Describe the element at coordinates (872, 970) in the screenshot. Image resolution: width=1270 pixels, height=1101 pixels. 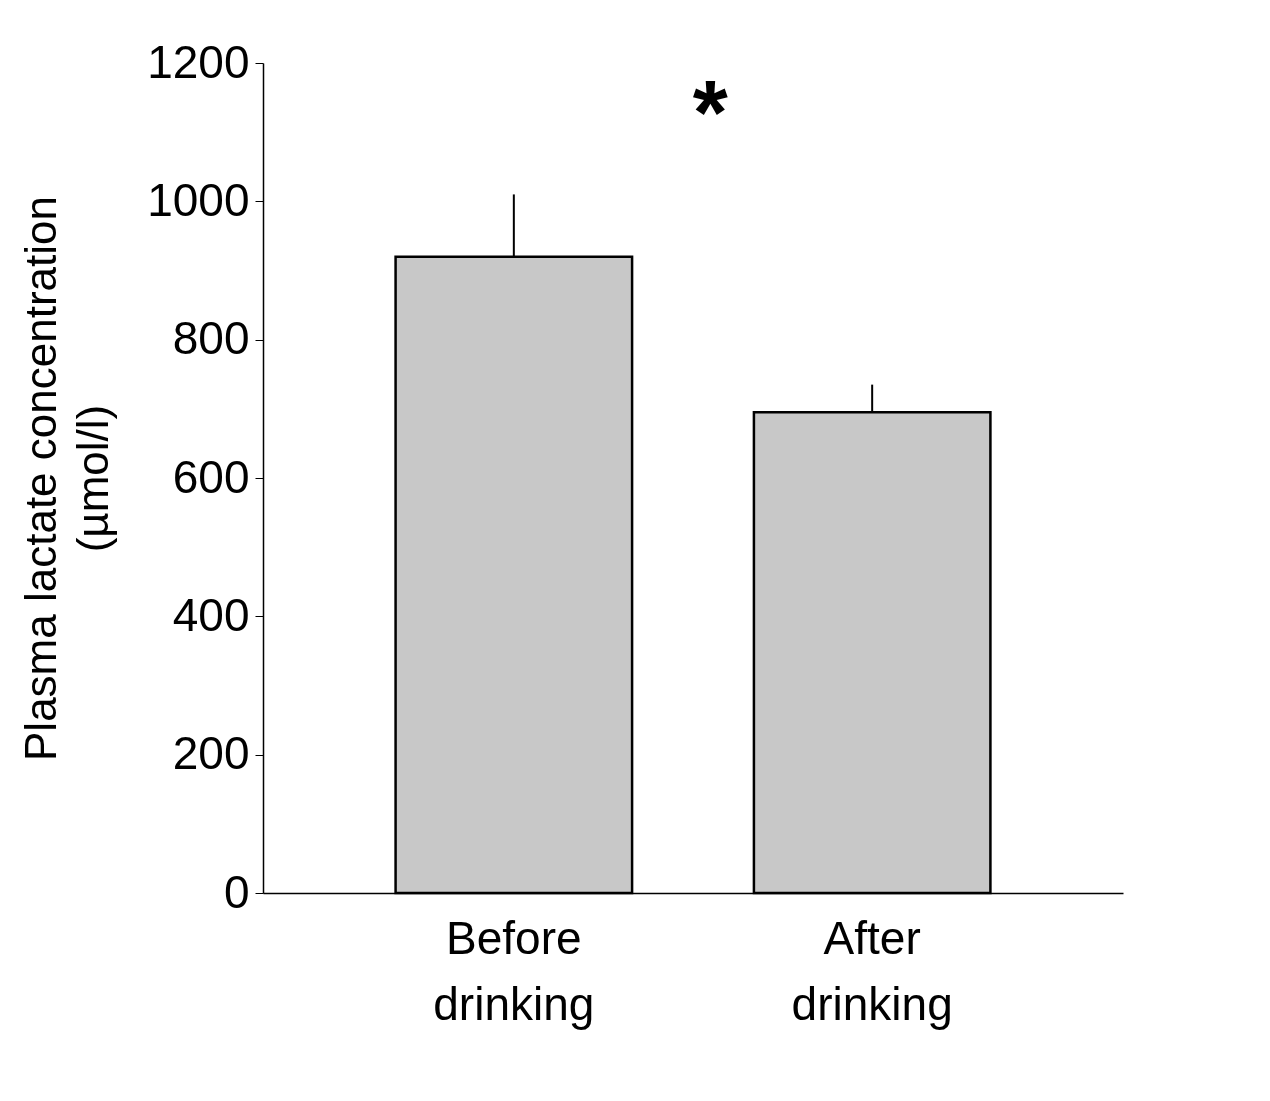
I see `x-tick-label: After drinking` at that location.